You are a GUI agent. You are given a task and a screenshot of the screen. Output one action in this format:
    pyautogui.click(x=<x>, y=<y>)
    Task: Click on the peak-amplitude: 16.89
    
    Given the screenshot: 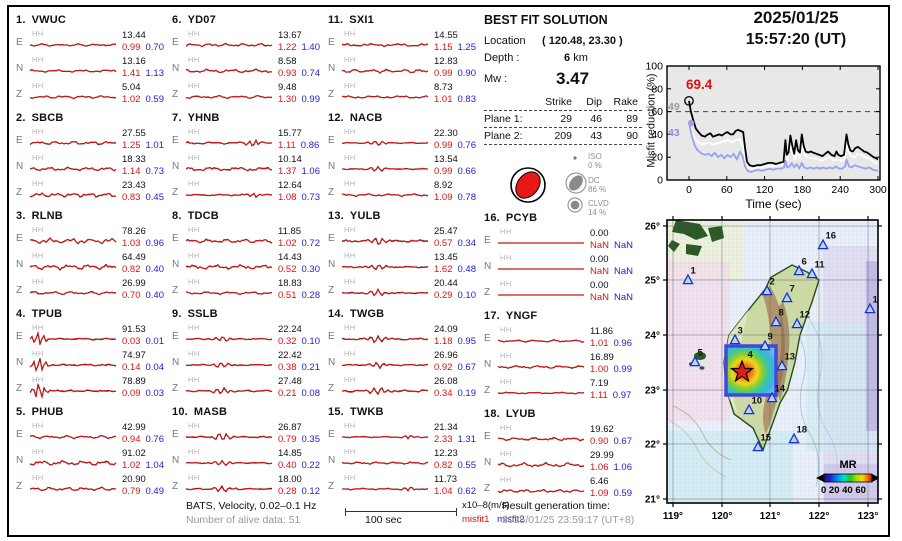 What is the action you would take?
    pyautogui.click(x=602, y=357)
    